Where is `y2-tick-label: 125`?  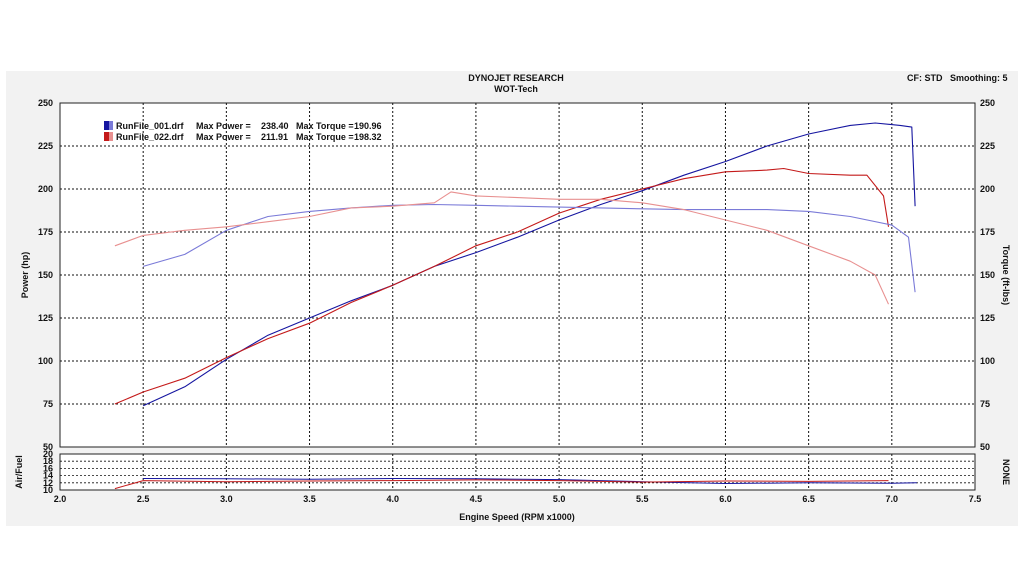 y2-tick-label: 125 is located at coordinates (987, 318).